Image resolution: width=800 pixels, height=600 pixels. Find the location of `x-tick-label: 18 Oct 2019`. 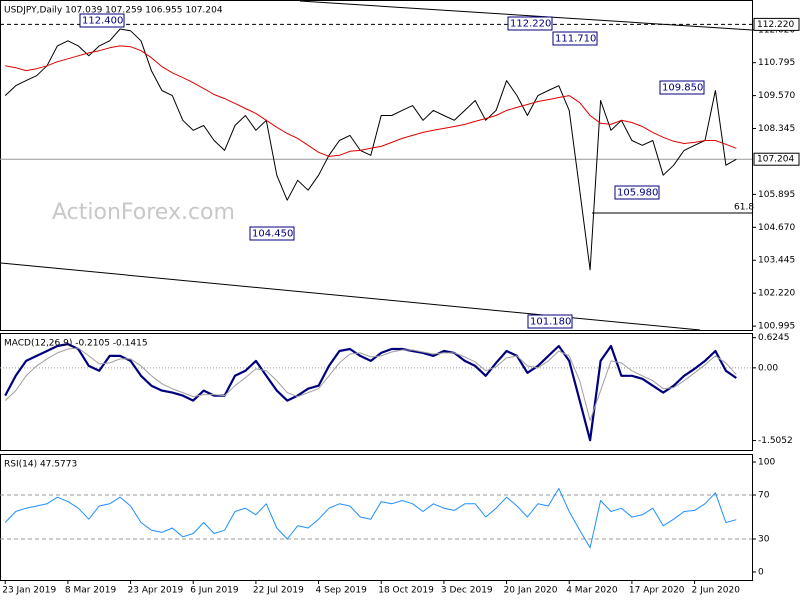

x-tick-label: 18 Oct 2019 is located at coordinates (406, 591).